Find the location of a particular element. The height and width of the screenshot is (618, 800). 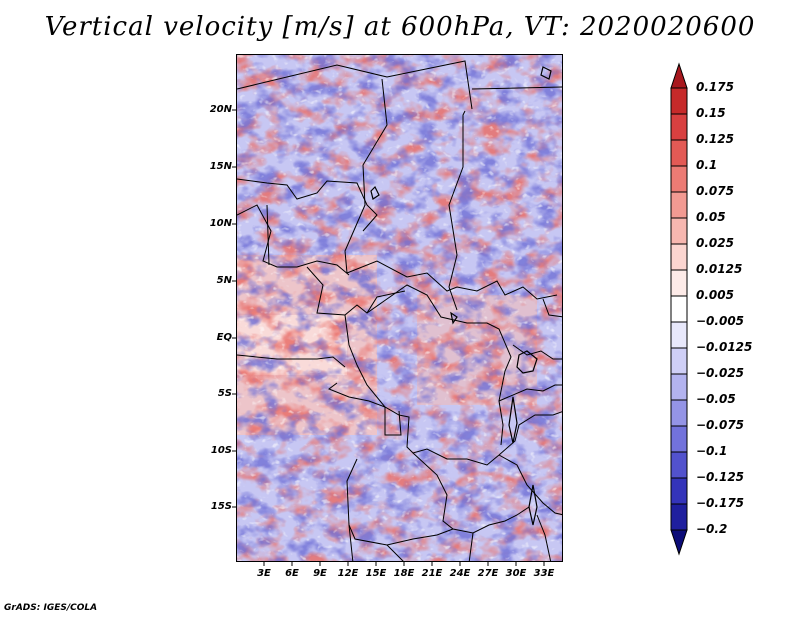

colorbar-top-triangle is located at coordinates (679, 75).